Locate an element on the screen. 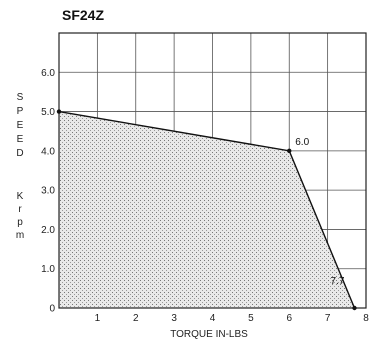  y-tick-label: 2.0 is located at coordinates (48, 230).